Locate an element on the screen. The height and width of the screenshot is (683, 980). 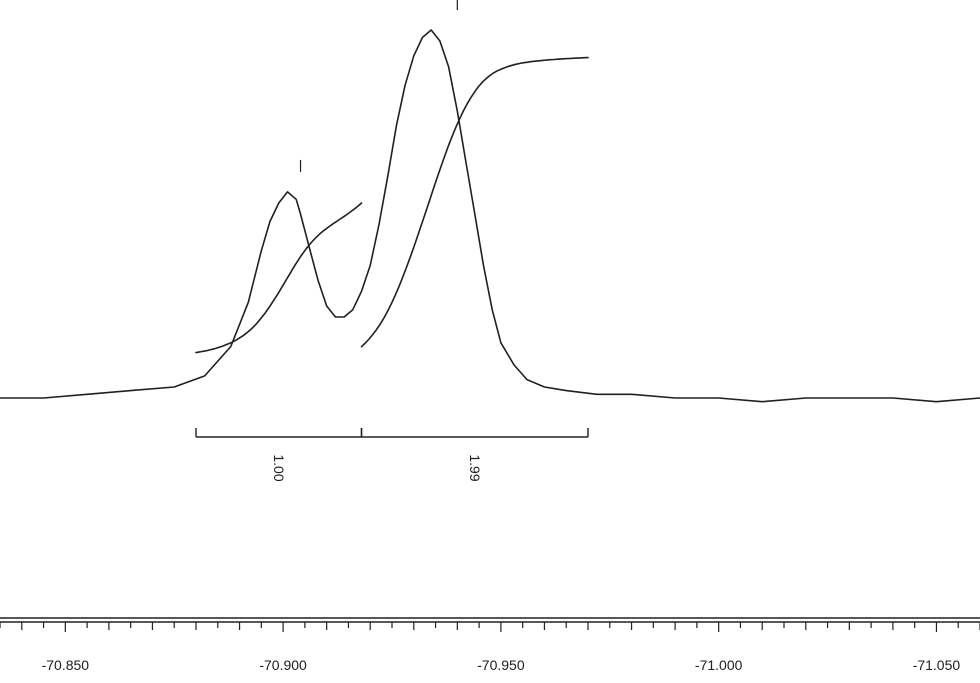
x-tick-label: -71.000 is located at coordinates (719, 665).